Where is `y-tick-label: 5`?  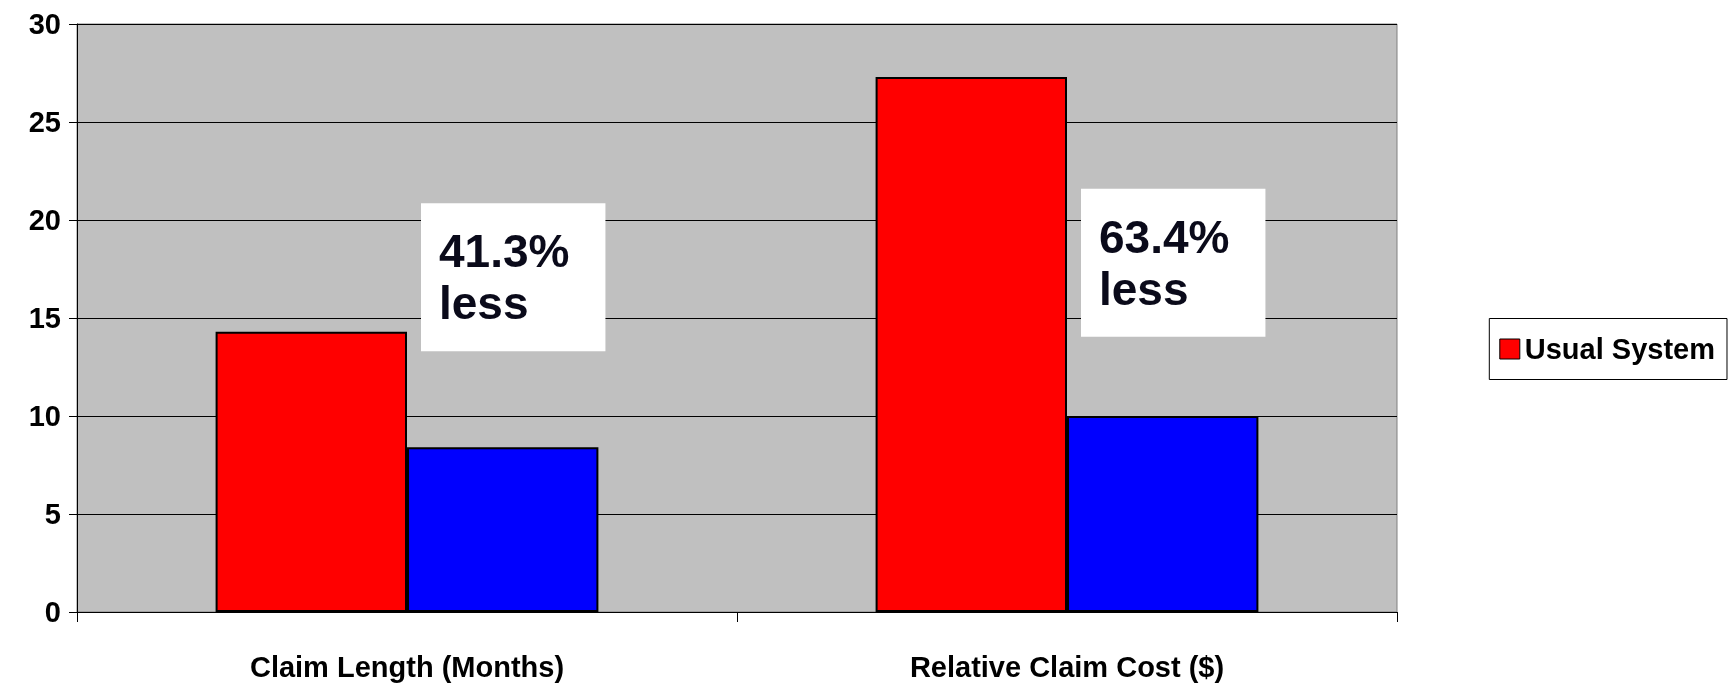
y-tick-label: 5 is located at coordinates (52, 514).